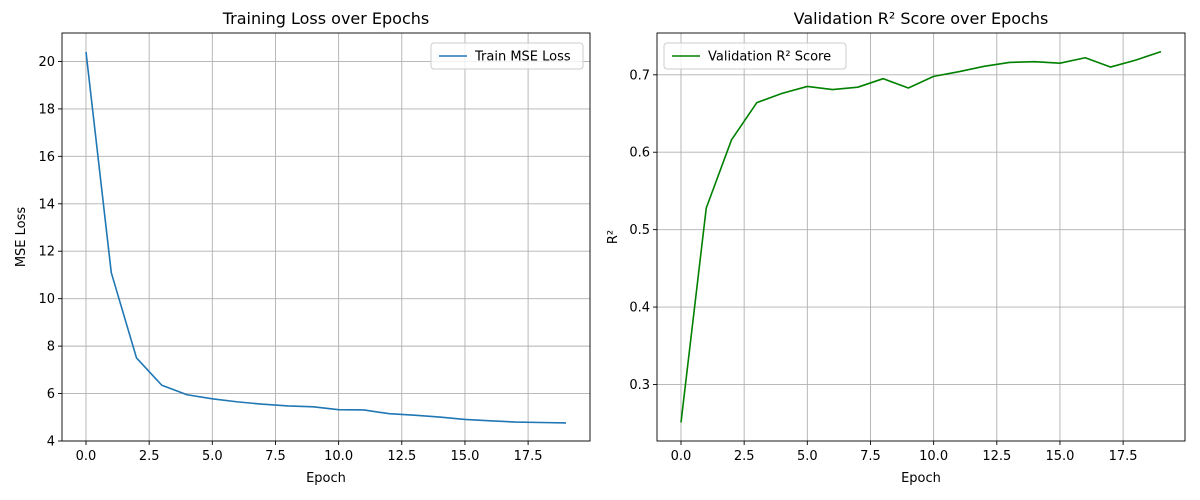  What do you see at coordinates (522, 57) in the screenshot?
I see `chart1-legend-label: Train MSE Loss` at bounding box center [522, 57].